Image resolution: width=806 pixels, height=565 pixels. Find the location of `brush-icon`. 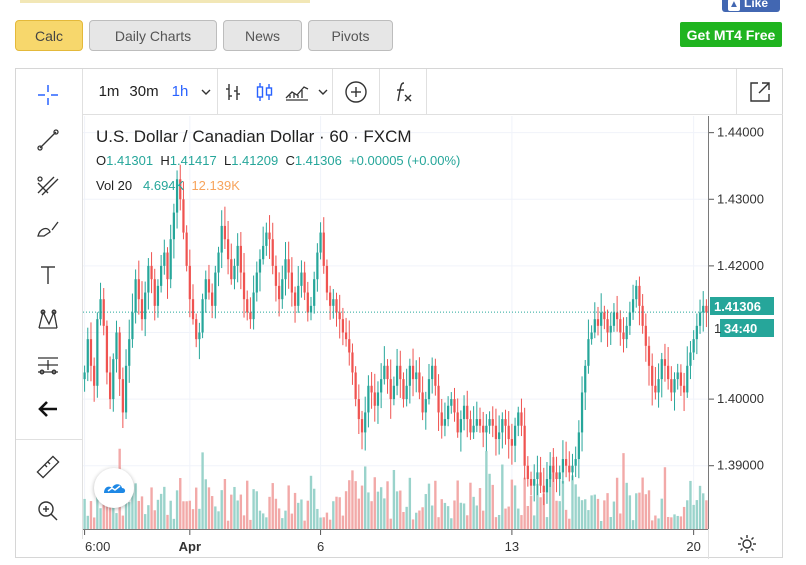

brush-icon is located at coordinates (48, 230).